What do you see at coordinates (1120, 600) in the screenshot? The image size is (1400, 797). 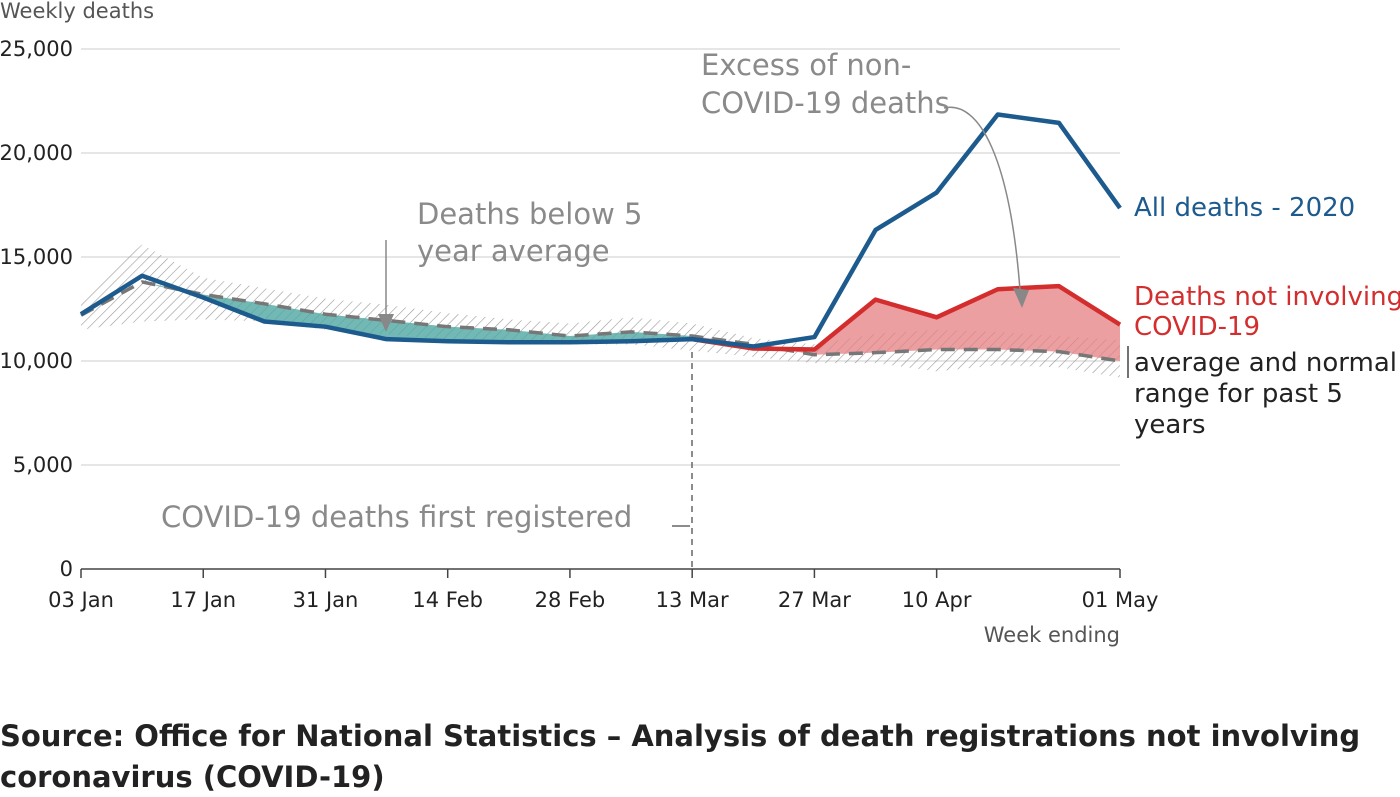 I see `x-tick-label: 01 May` at bounding box center [1120, 600].